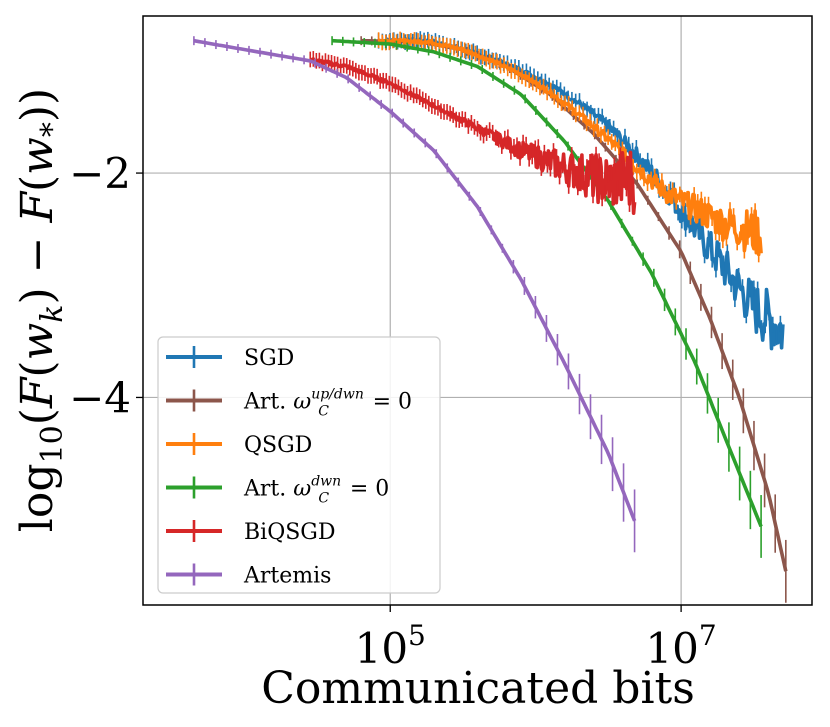  What do you see at coordinates (230, 358) in the screenshot?
I see `legend-entry: SGD` at bounding box center [230, 358].